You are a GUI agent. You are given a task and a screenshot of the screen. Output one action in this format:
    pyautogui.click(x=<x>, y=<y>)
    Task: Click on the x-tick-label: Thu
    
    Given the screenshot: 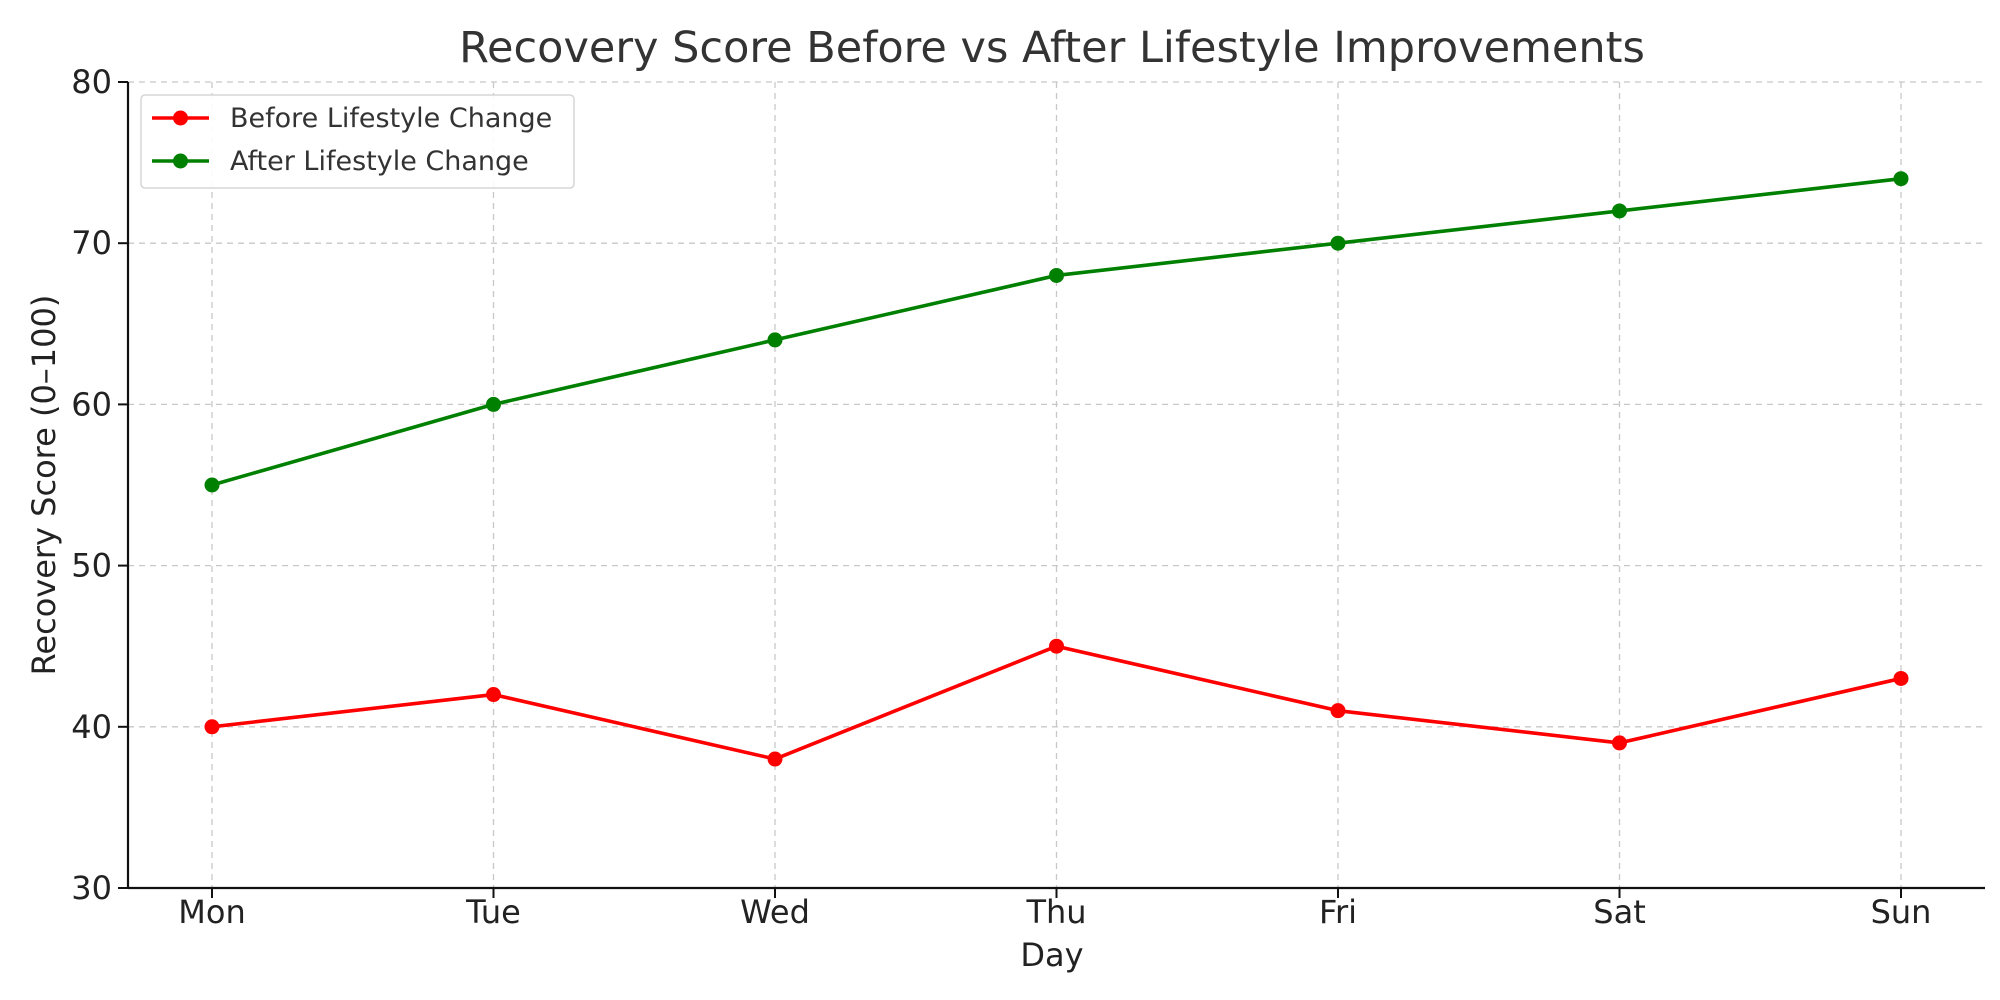 What is the action you would take?
    pyautogui.click(x=1055, y=912)
    